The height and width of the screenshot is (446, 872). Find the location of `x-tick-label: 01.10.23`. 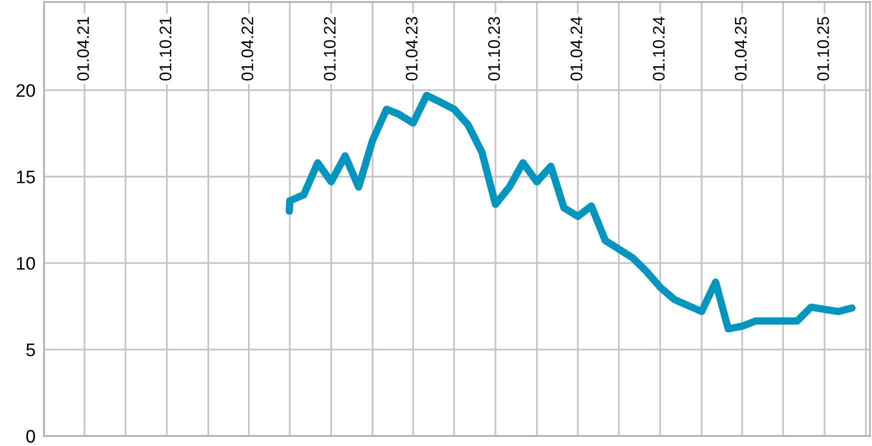

x-tick-label: 01.10.23 is located at coordinates (494, 49).